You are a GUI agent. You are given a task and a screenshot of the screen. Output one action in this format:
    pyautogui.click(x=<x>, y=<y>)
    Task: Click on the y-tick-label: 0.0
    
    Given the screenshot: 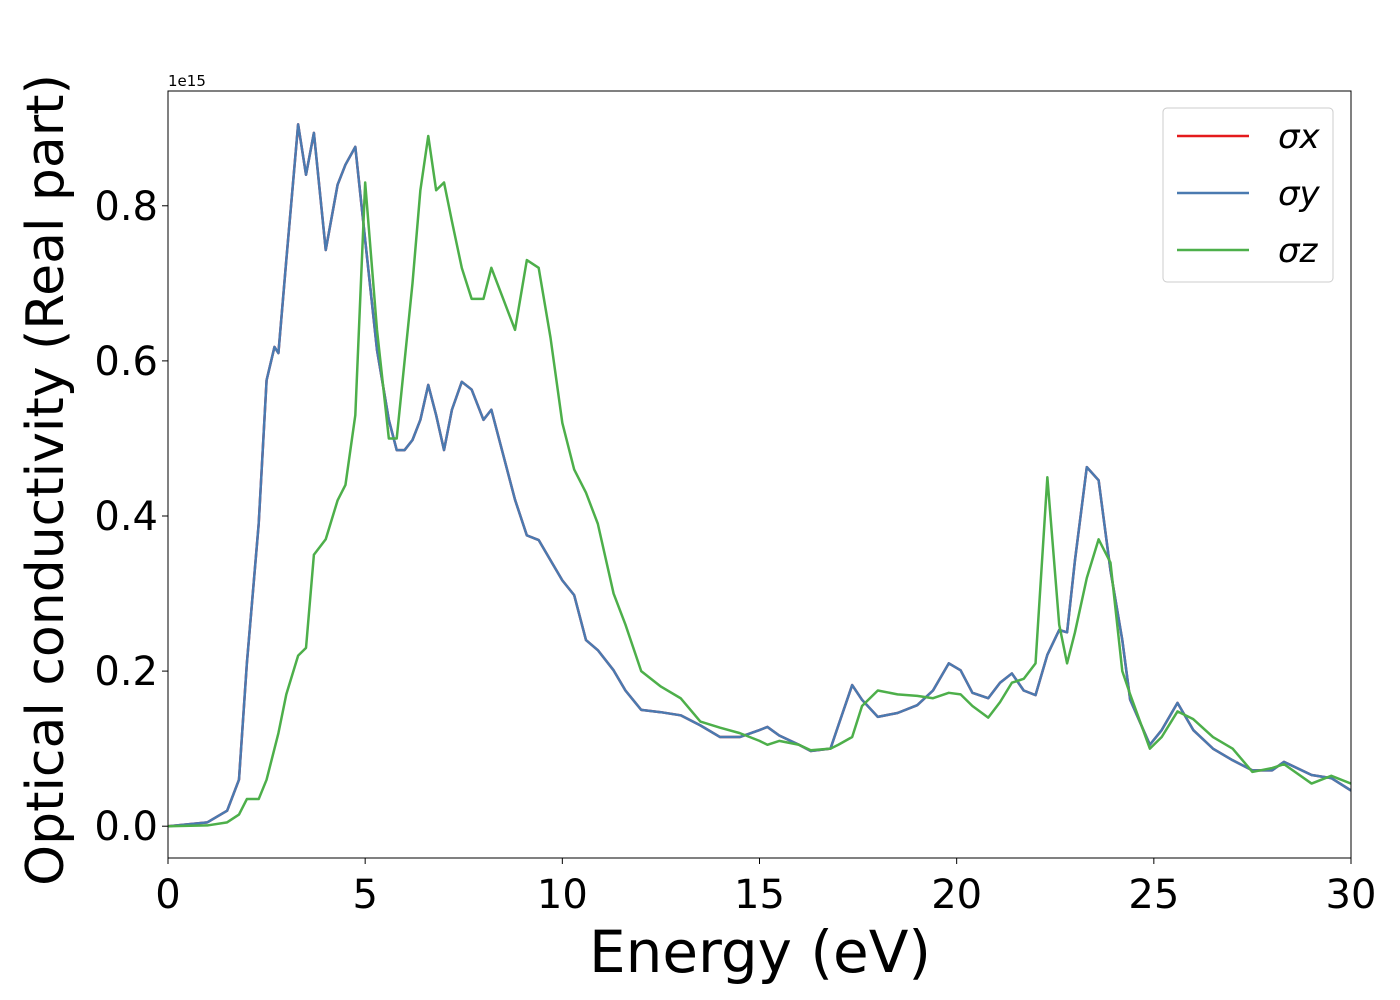 What is the action you would take?
    pyautogui.click(x=126, y=827)
    